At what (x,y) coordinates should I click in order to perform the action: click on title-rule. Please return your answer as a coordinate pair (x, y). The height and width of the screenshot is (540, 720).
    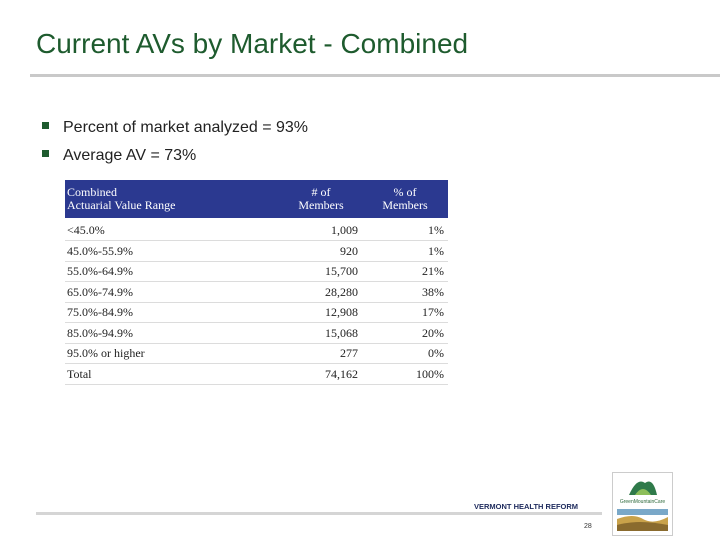
    Looking at the image, I should click on (375, 75).